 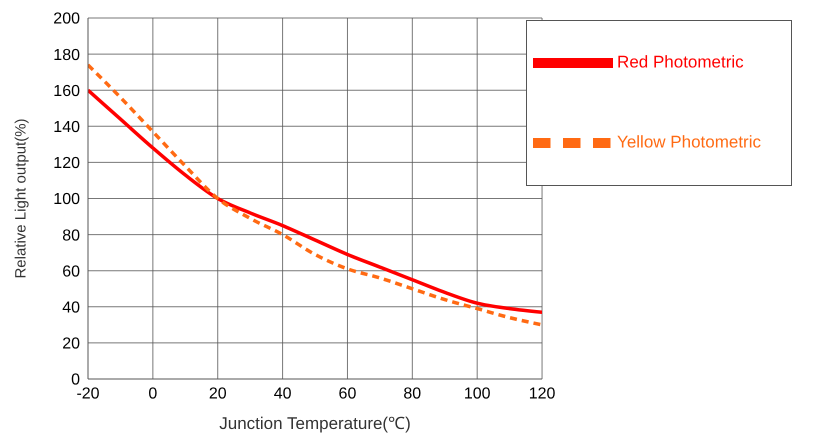 I want to click on legend-label: Yellow Photometric, so click(x=689, y=142).